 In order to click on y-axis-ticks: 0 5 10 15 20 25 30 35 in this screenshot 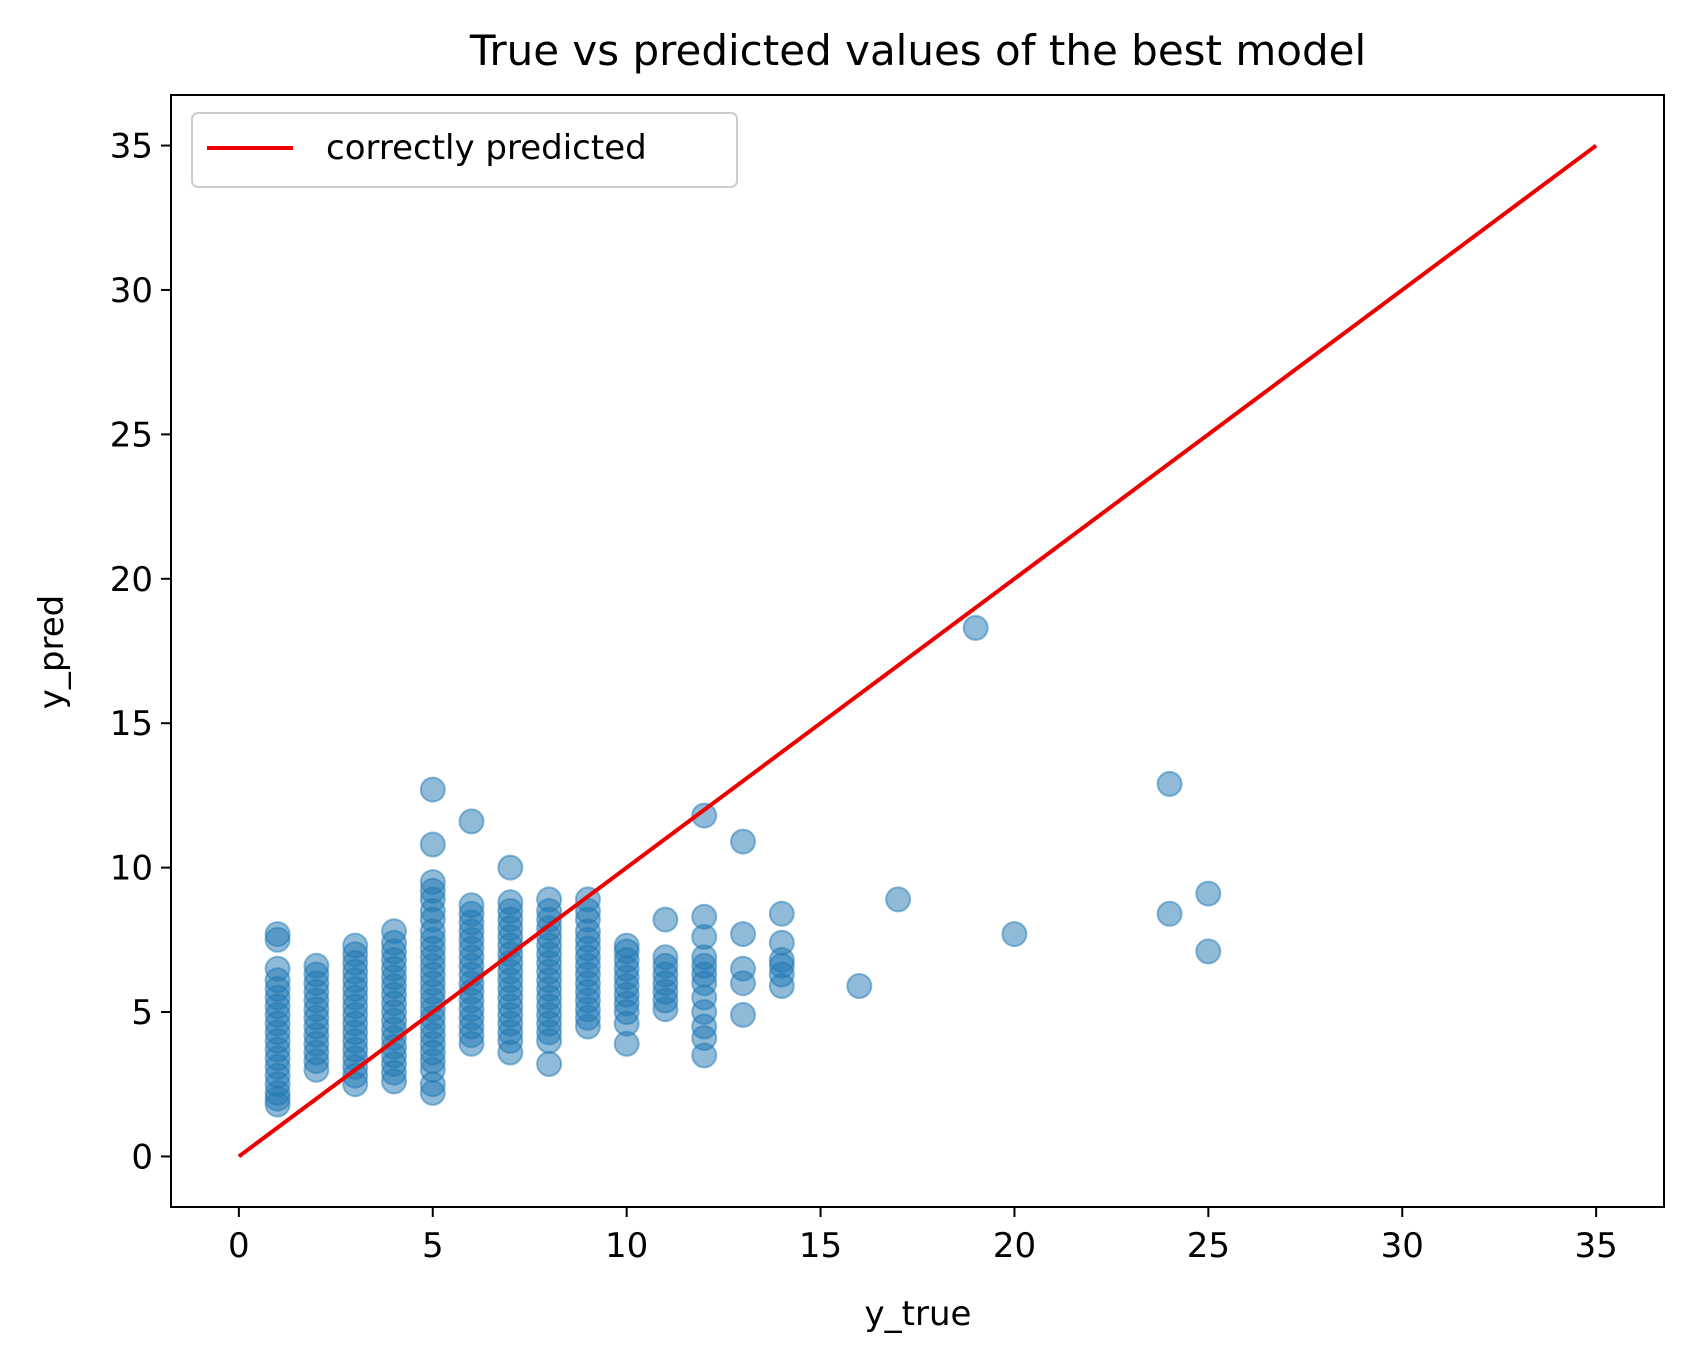, I will do `click(140, 652)`.